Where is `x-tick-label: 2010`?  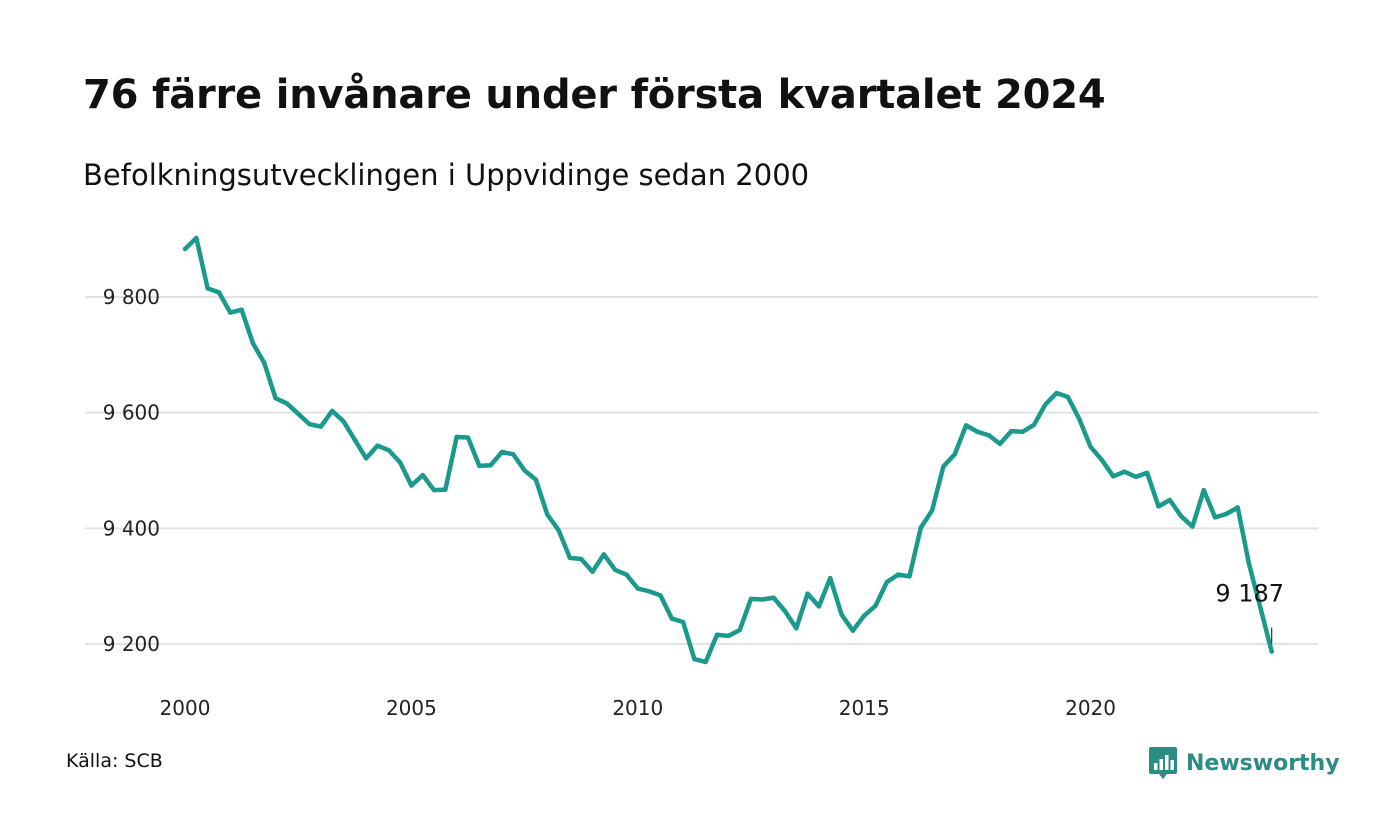
x-tick-label: 2010 is located at coordinates (637, 708).